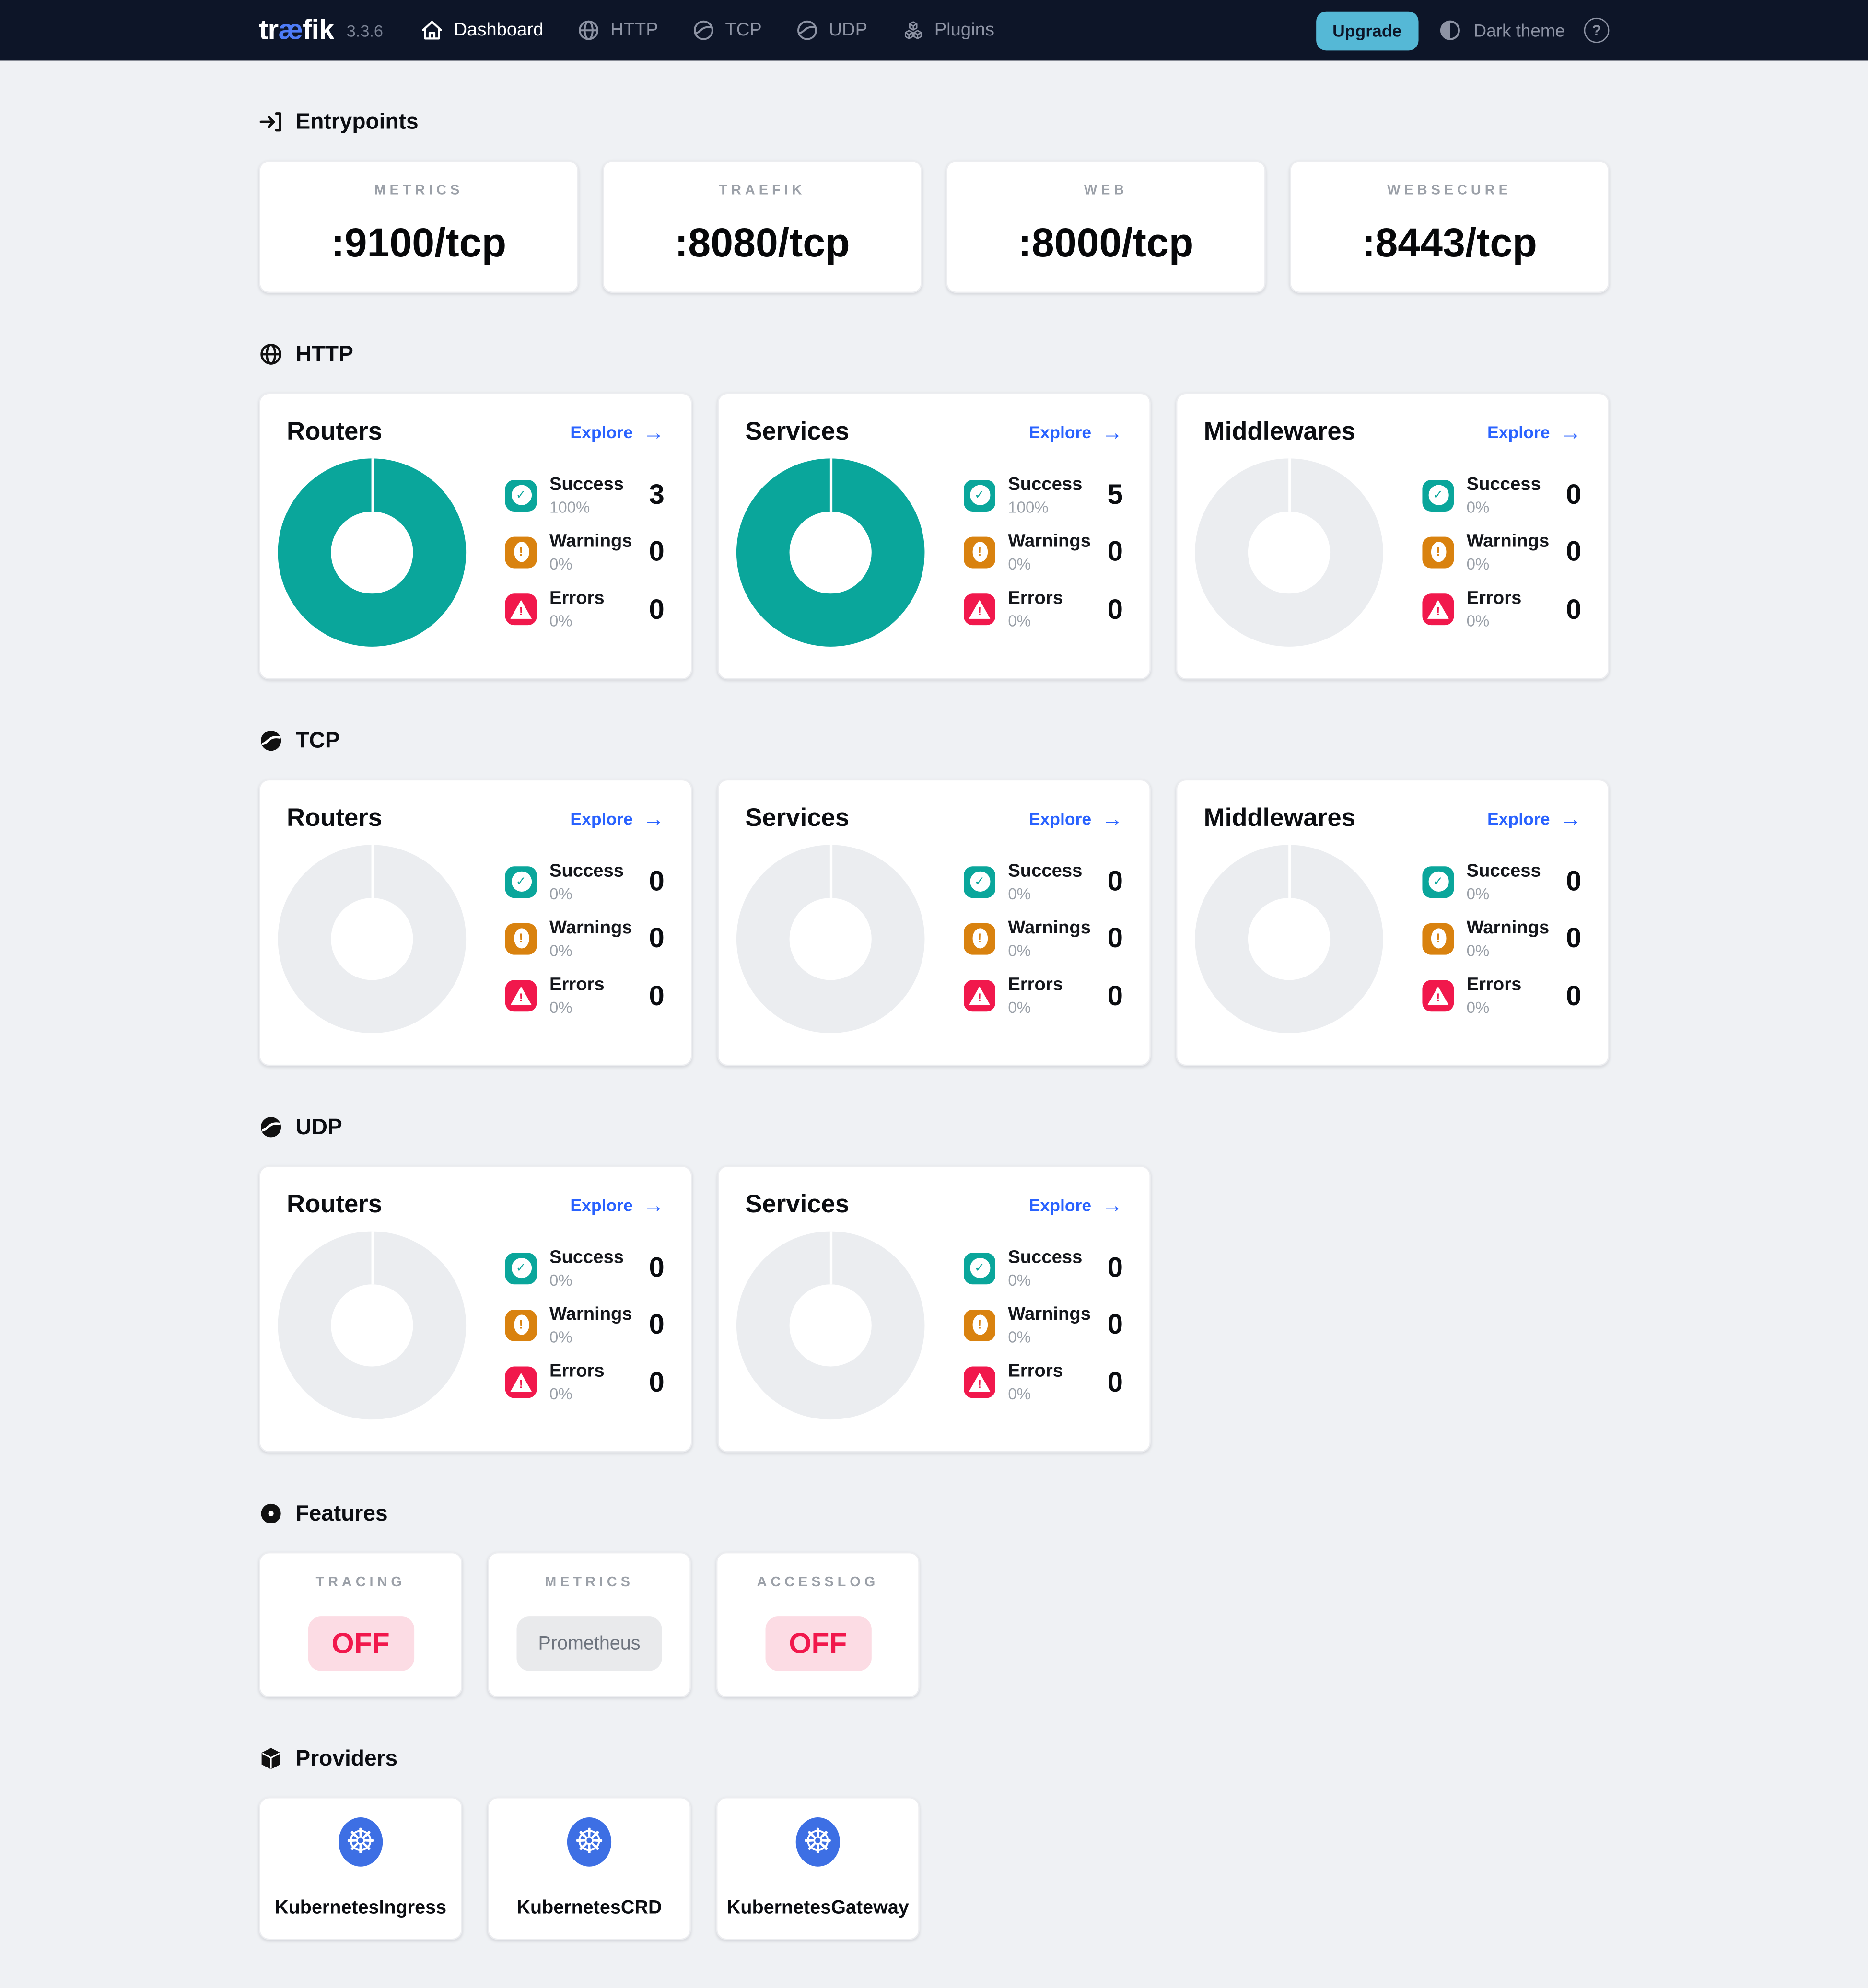 Image resolution: width=1868 pixels, height=1988 pixels. What do you see at coordinates (657, 495) in the screenshot?
I see `legend-count: 3` at bounding box center [657, 495].